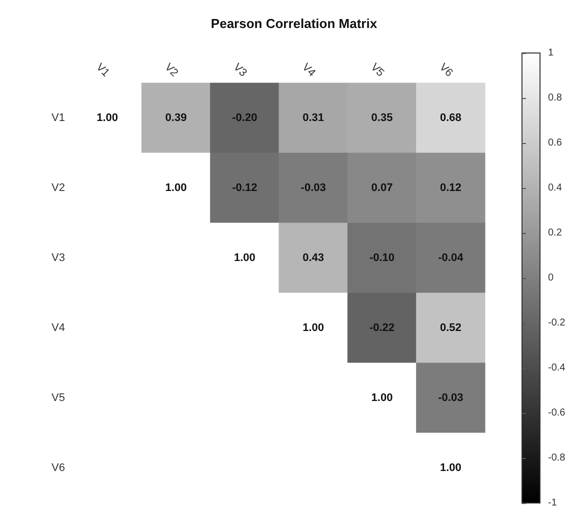 The image size is (588, 521). Describe the element at coordinates (239, 70) in the screenshot. I see `x-tick-label: V3` at that location.